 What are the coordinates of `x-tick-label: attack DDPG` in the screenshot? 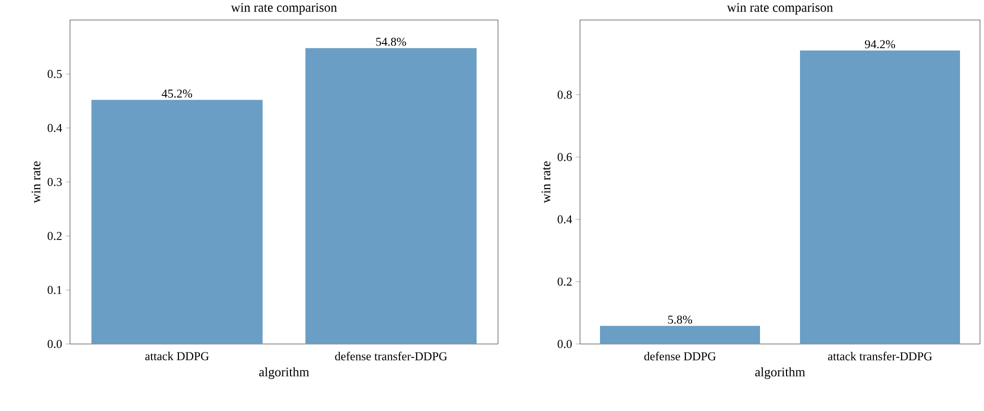 It's located at (177, 356).